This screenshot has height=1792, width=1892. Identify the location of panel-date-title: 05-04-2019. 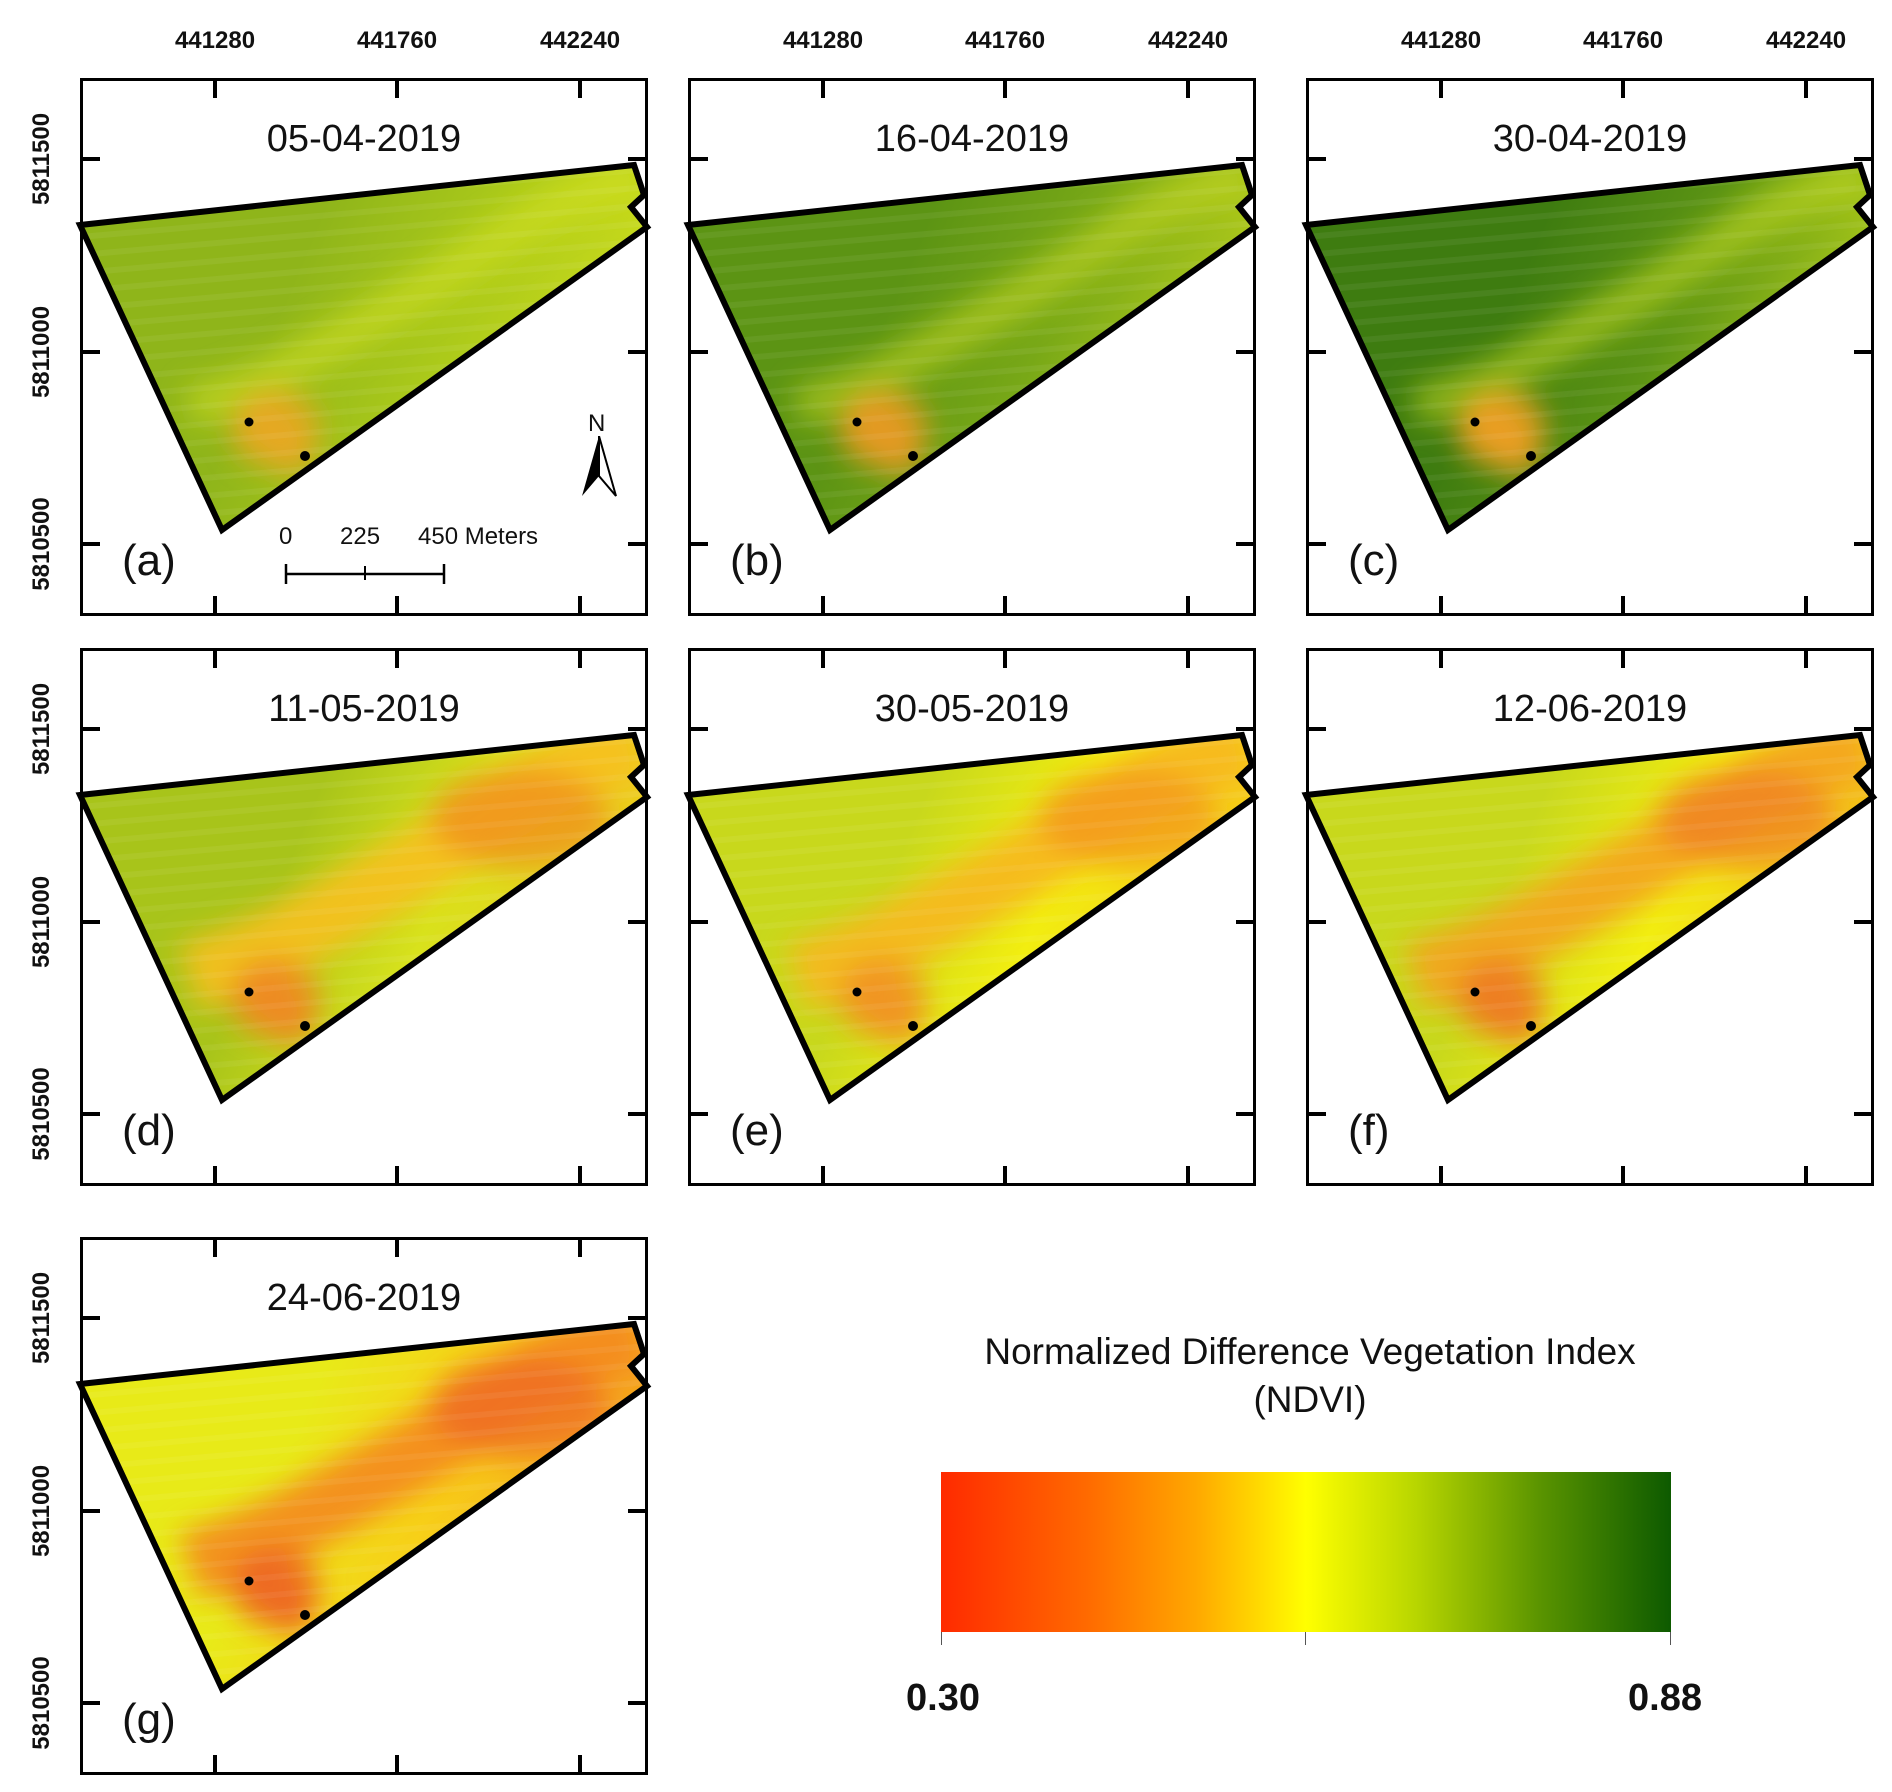
(364, 139).